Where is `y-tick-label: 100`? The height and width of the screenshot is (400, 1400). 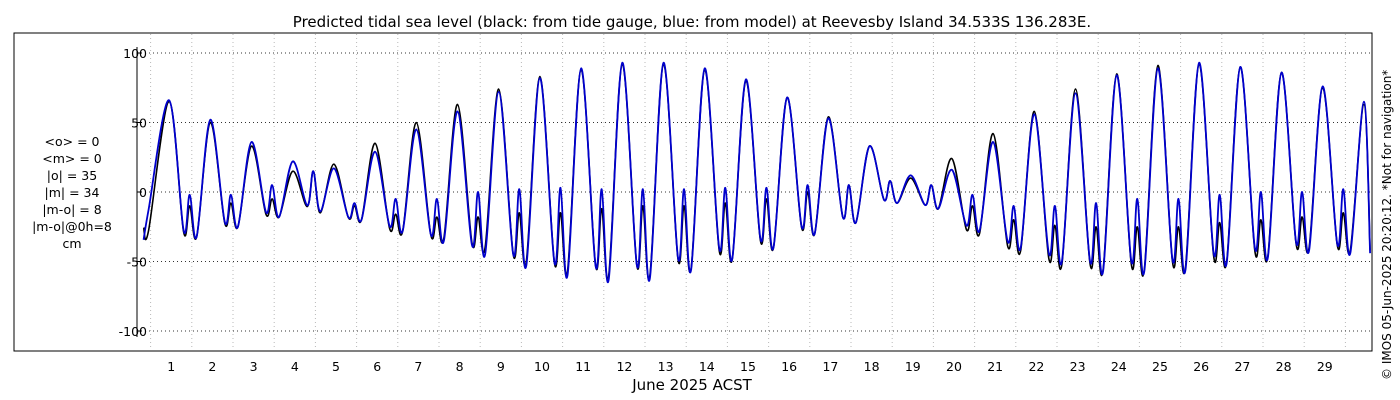 y-tick-label: 100 is located at coordinates (135, 53).